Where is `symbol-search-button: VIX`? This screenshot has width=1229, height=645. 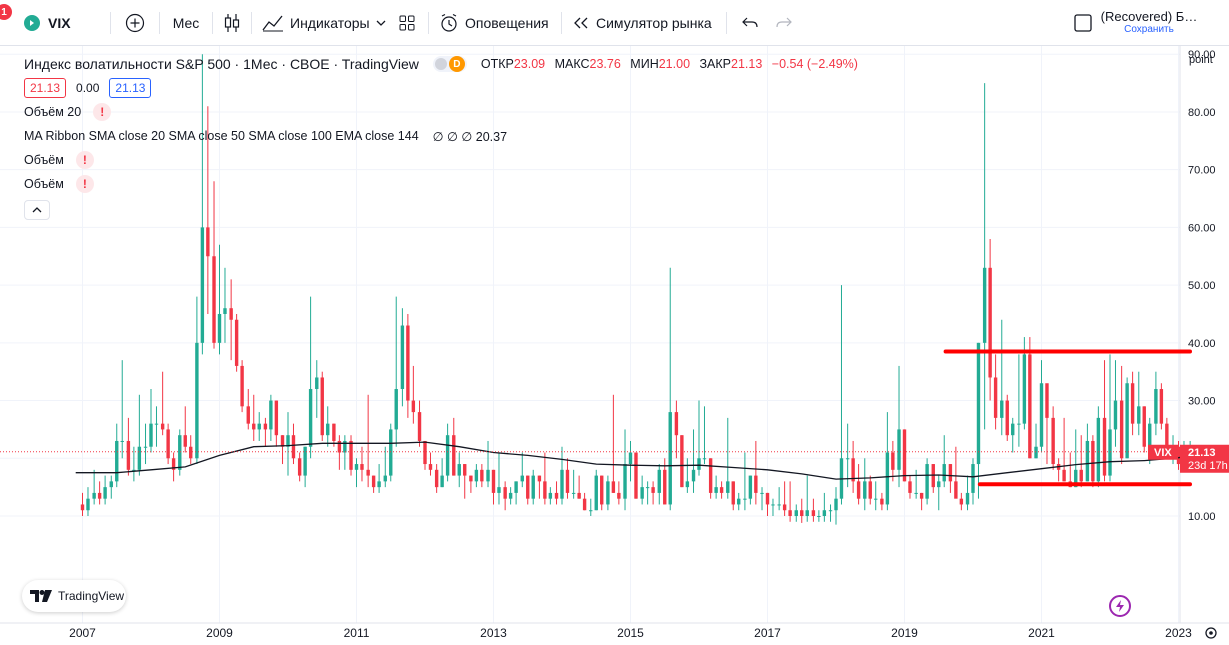
symbol-search-button: VIX is located at coordinates (52, 23).